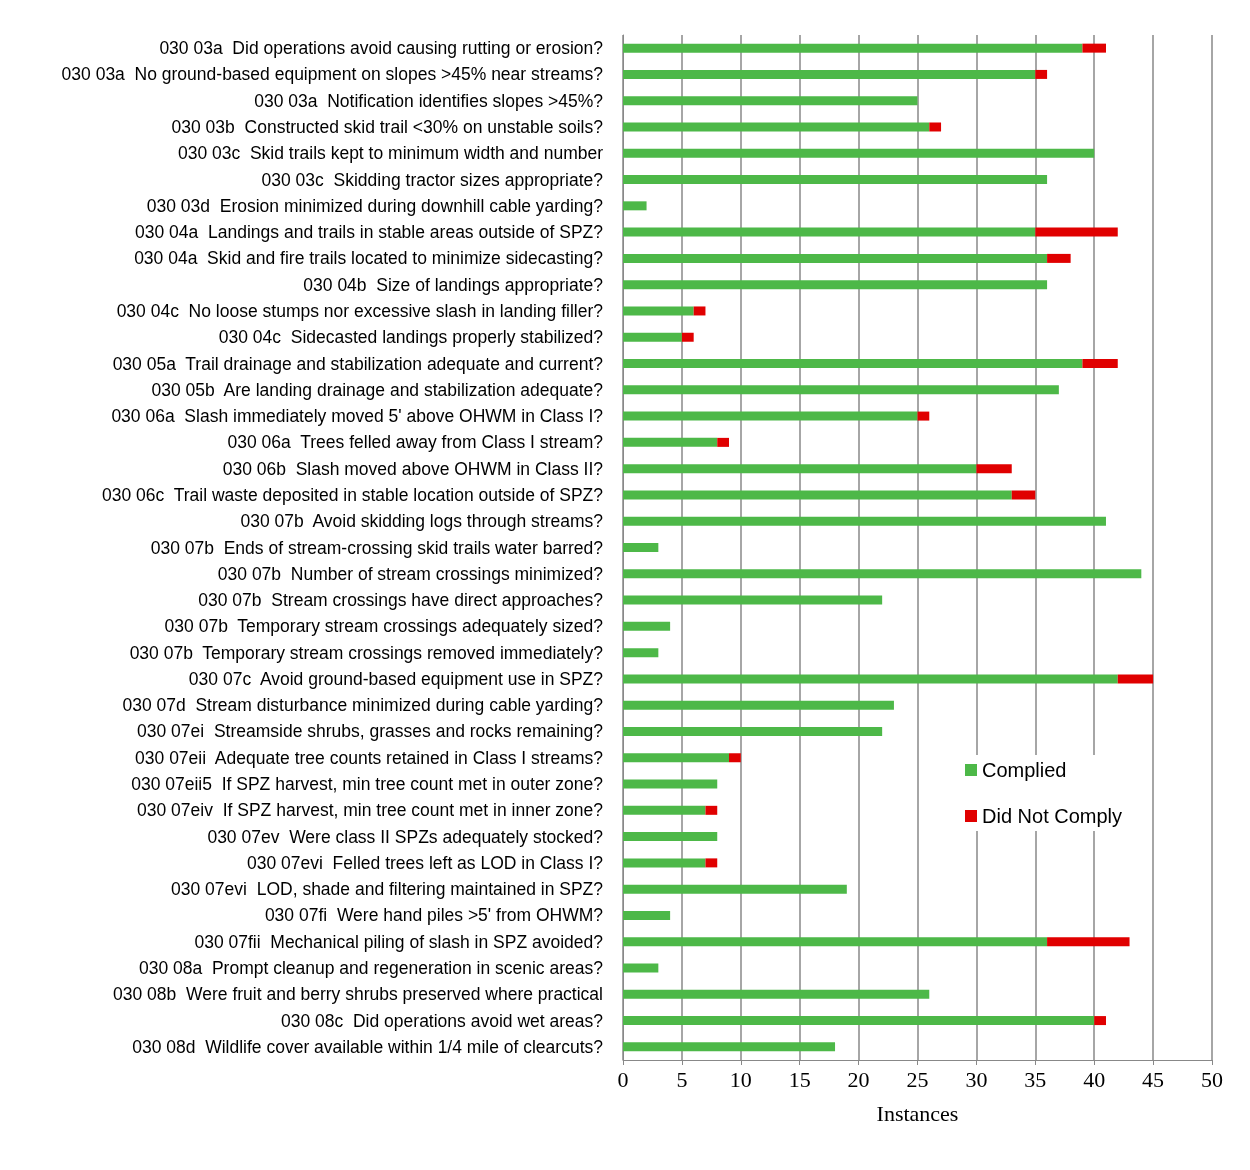 This screenshot has width=1250, height=1170. I want to click on y-tick-label: 030 06c Trail waste deposited in stable location outside of SPZ?, so click(353, 494).